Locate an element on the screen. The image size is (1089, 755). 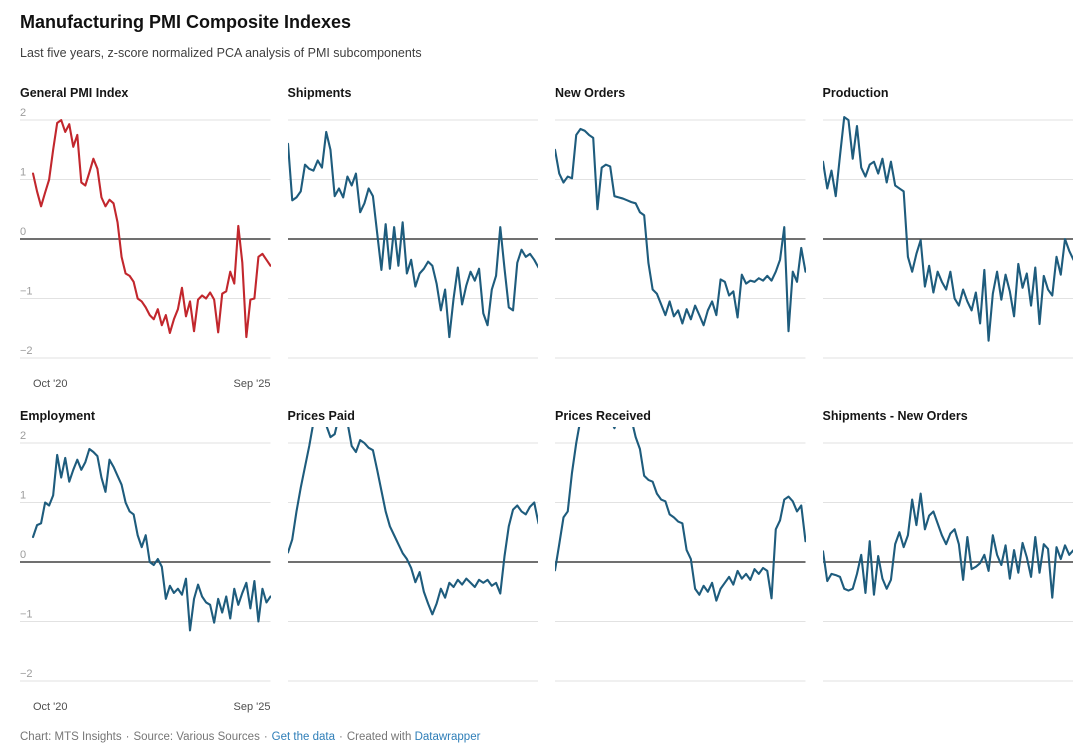
panel-prices-received: Prices Received is located at coordinates (680, 563).